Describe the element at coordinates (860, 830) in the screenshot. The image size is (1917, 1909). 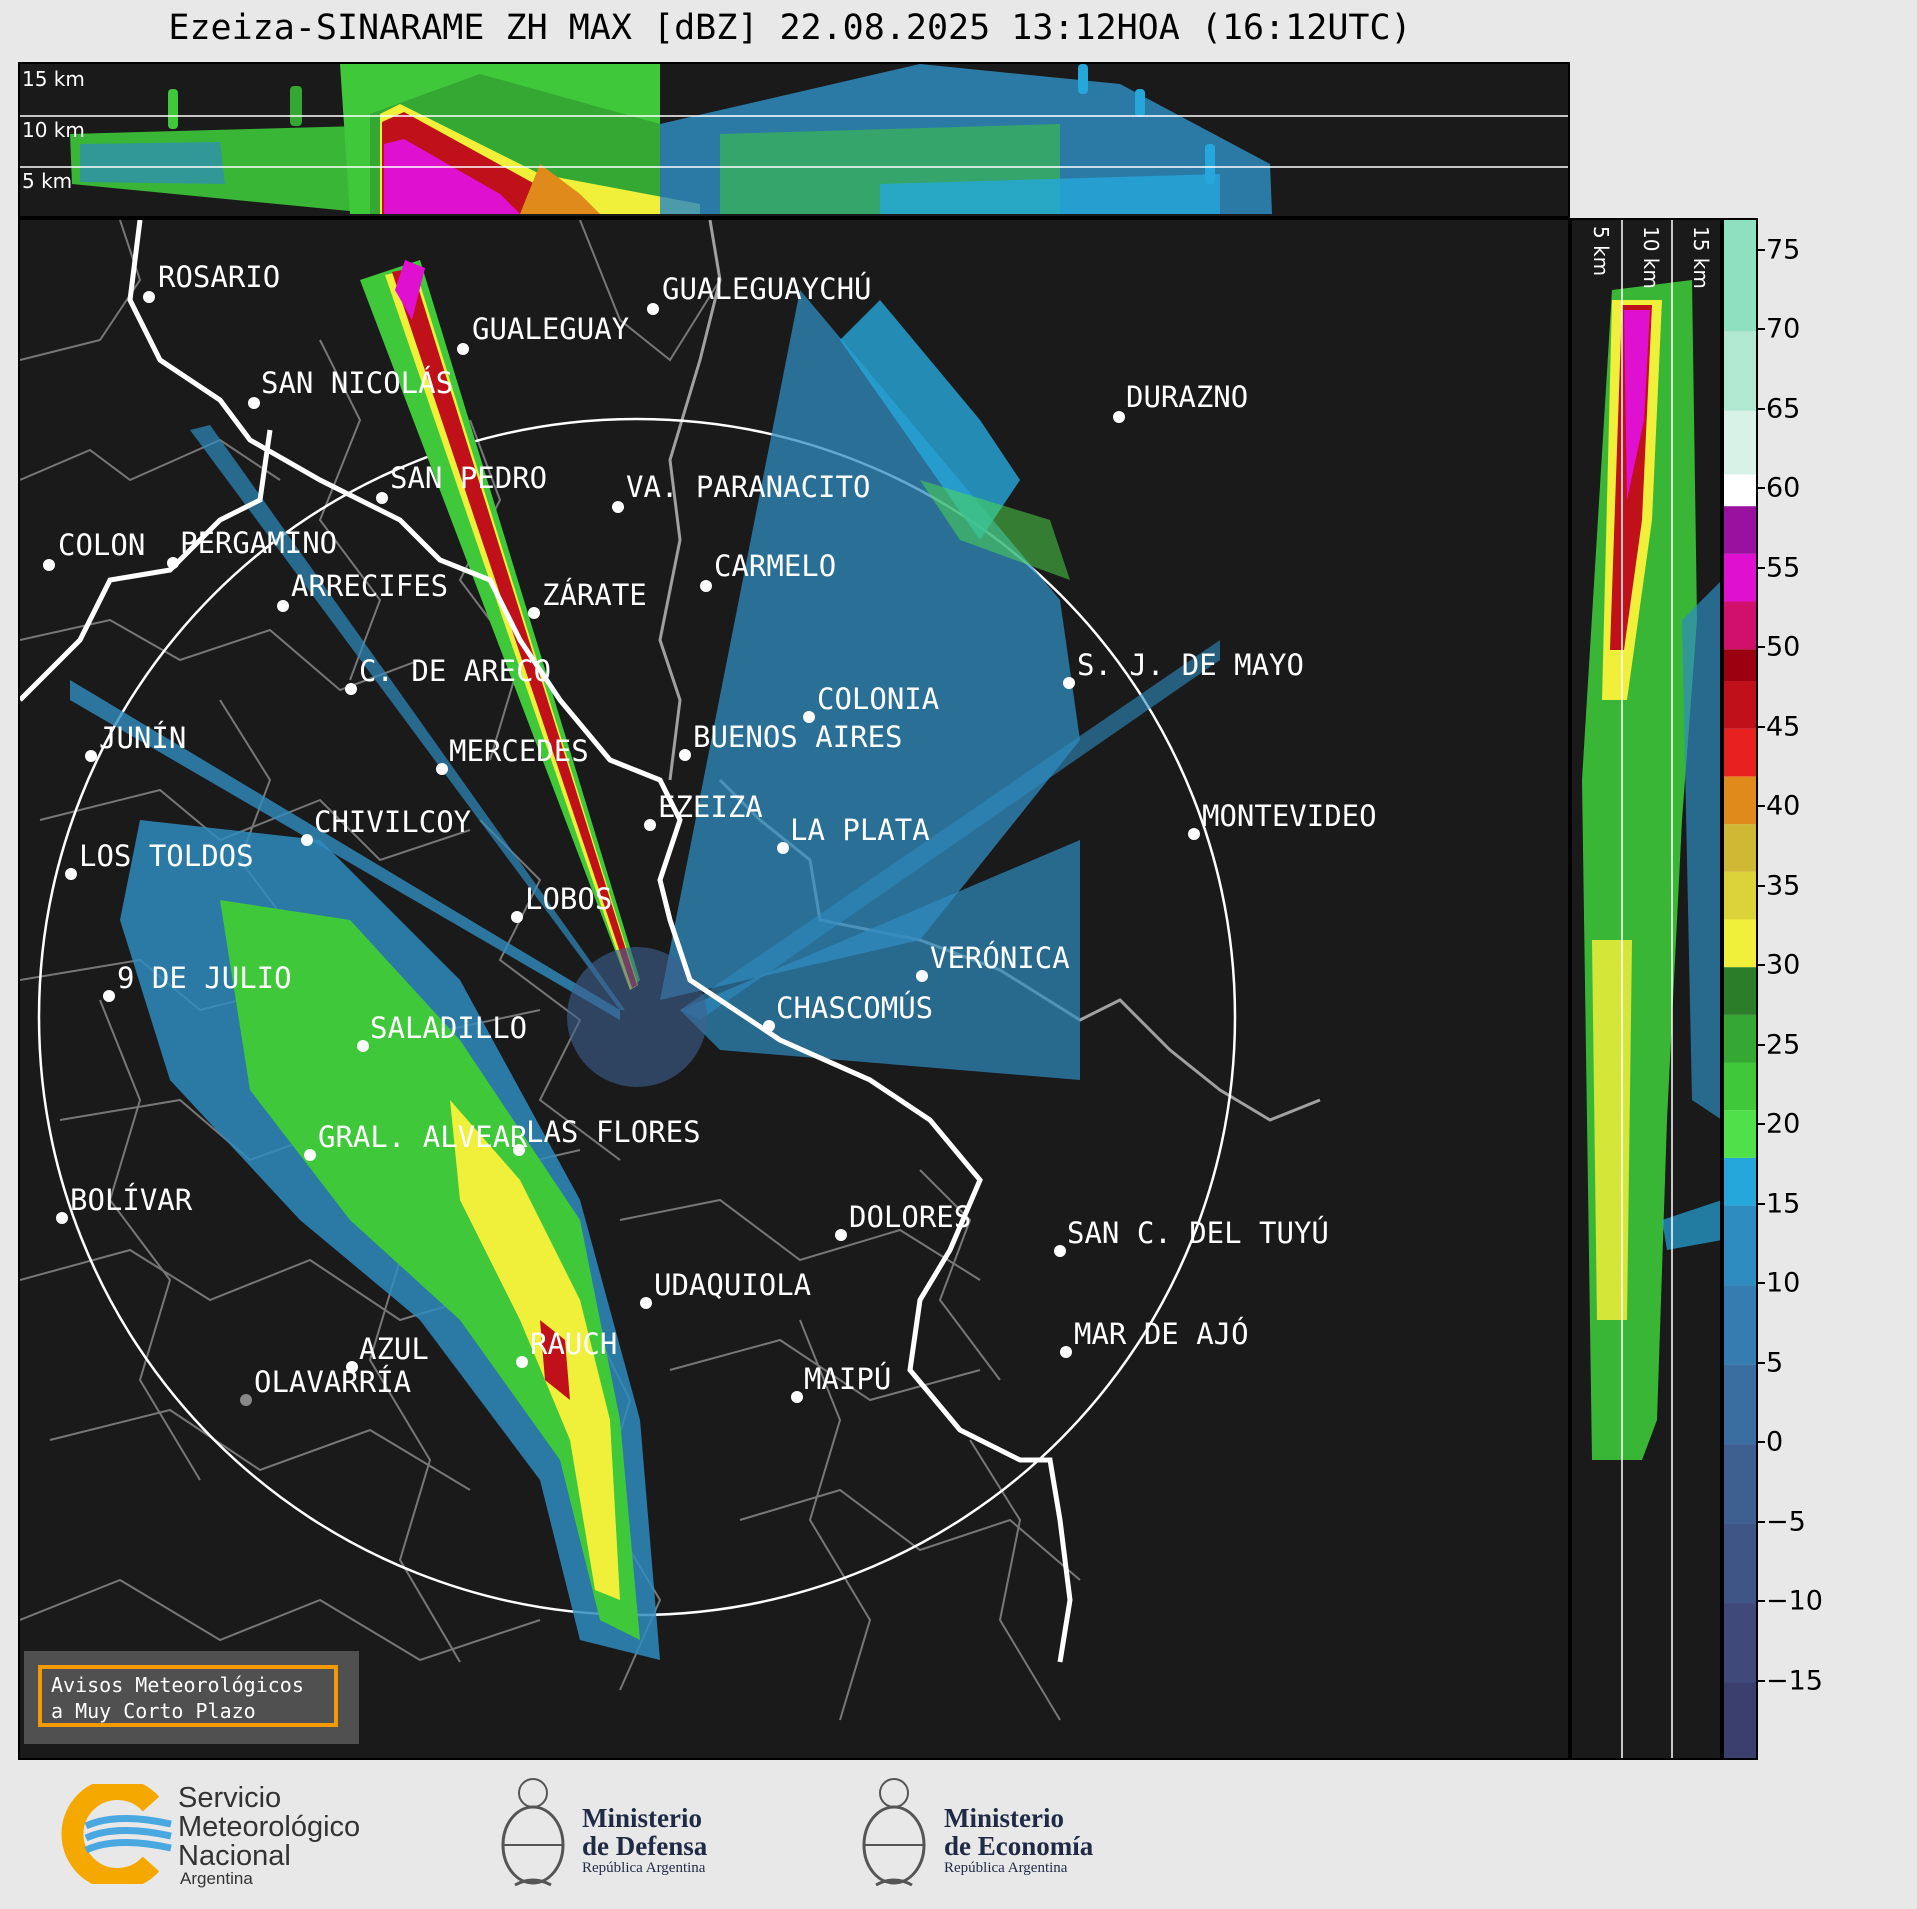
I see `city-label-la-plata: LA PLATA` at that location.